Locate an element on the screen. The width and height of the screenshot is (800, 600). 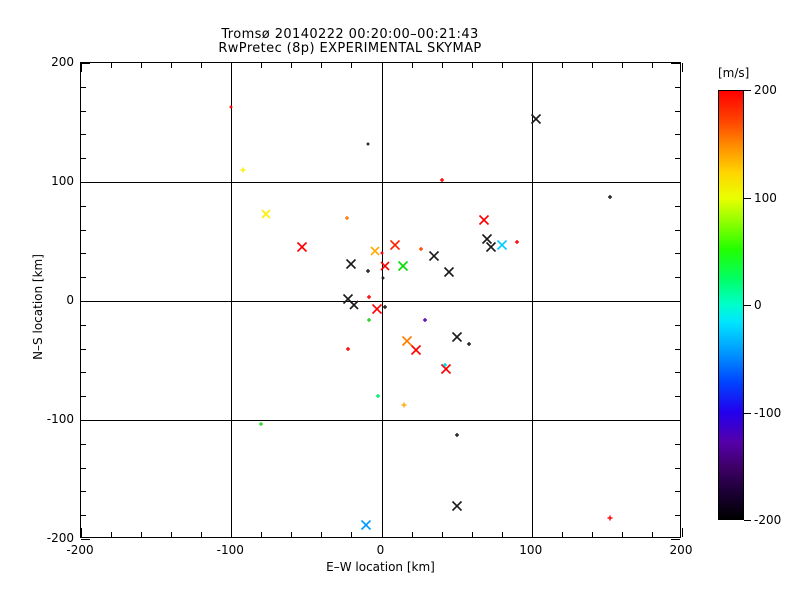
y-tick-label: 100 is located at coordinates (62, 181).